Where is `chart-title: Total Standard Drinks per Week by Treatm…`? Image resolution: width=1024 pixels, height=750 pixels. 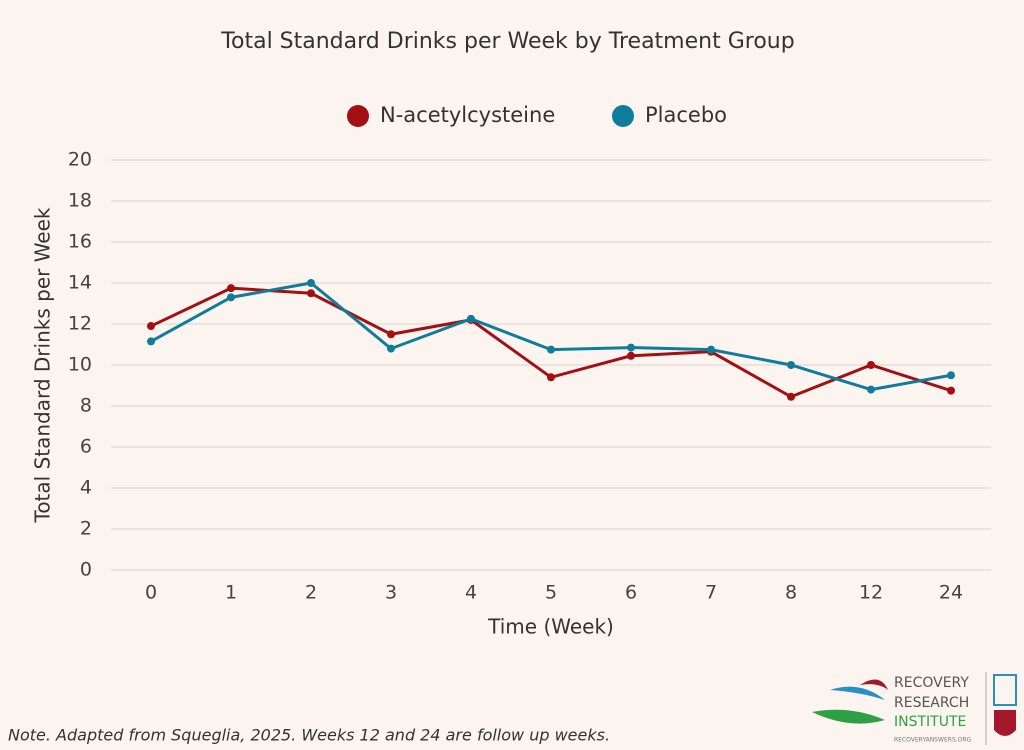 chart-title: Total Standard Drinks per Week by Treatm… is located at coordinates (507, 41).